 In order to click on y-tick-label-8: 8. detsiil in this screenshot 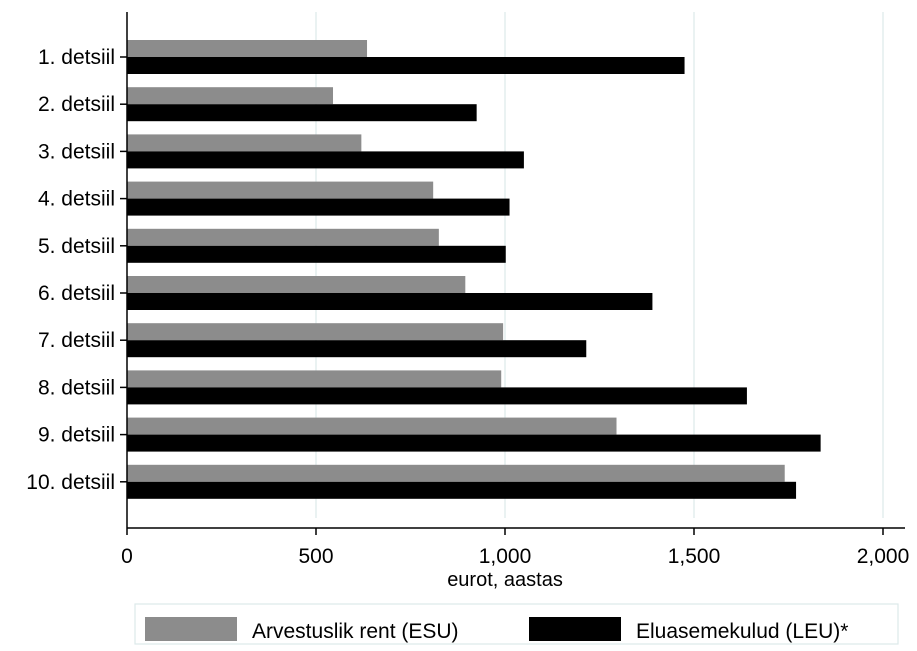, I will do `click(76, 387)`.